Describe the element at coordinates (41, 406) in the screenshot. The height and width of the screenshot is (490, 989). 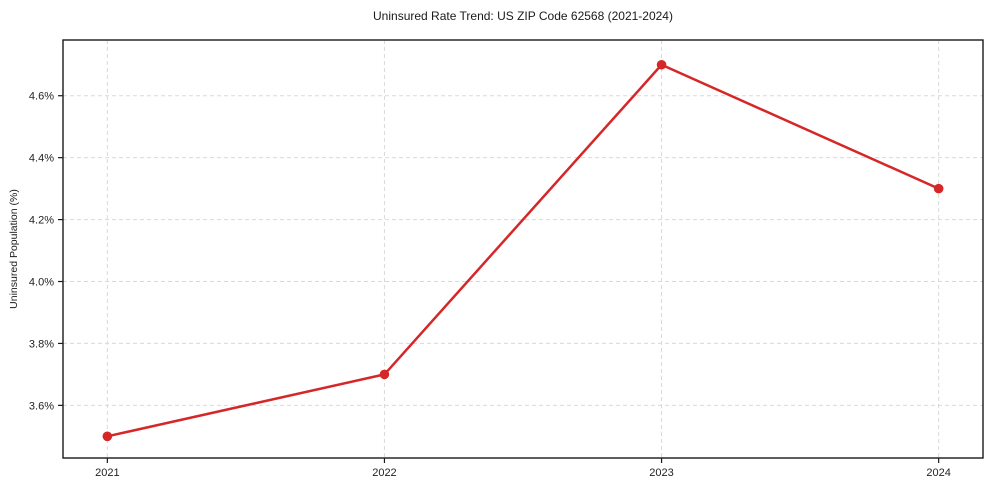
I see `y-tick-label: 3.6%` at that location.